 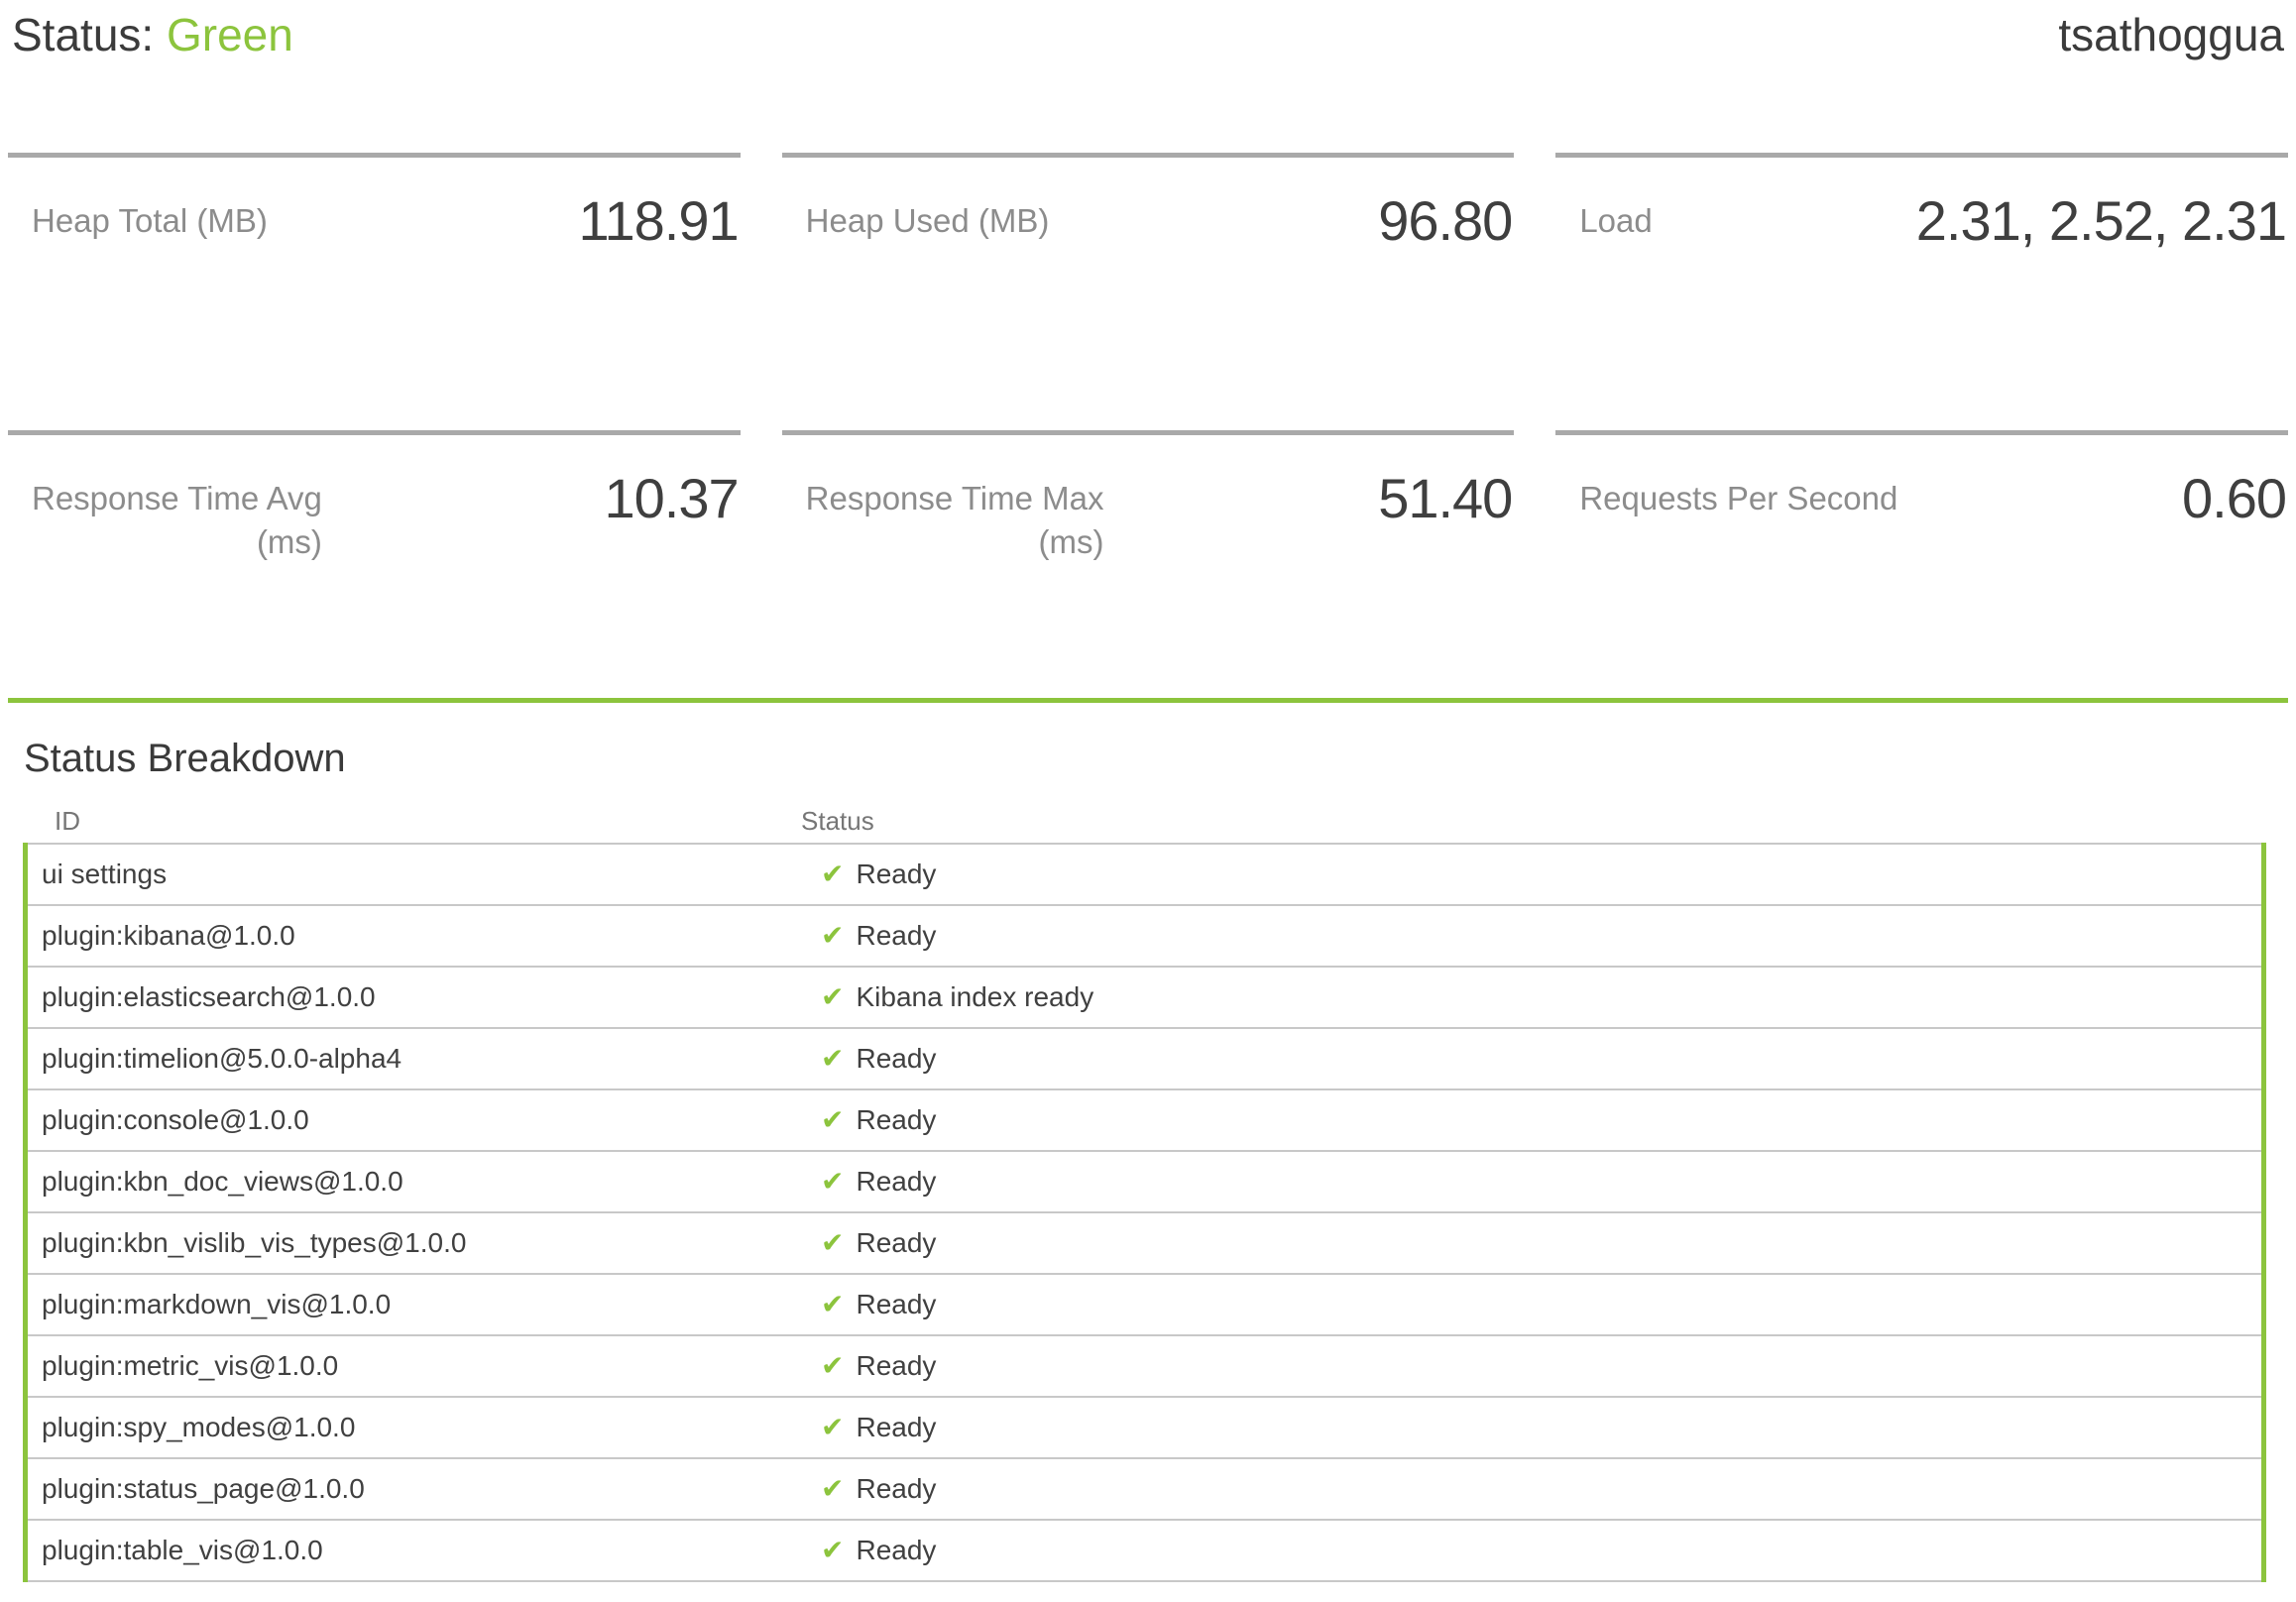 What do you see at coordinates (177, 520) in the screenshot?
I see `metric-label: Response Time Avg (ms)` at bounding box center [177, 520].